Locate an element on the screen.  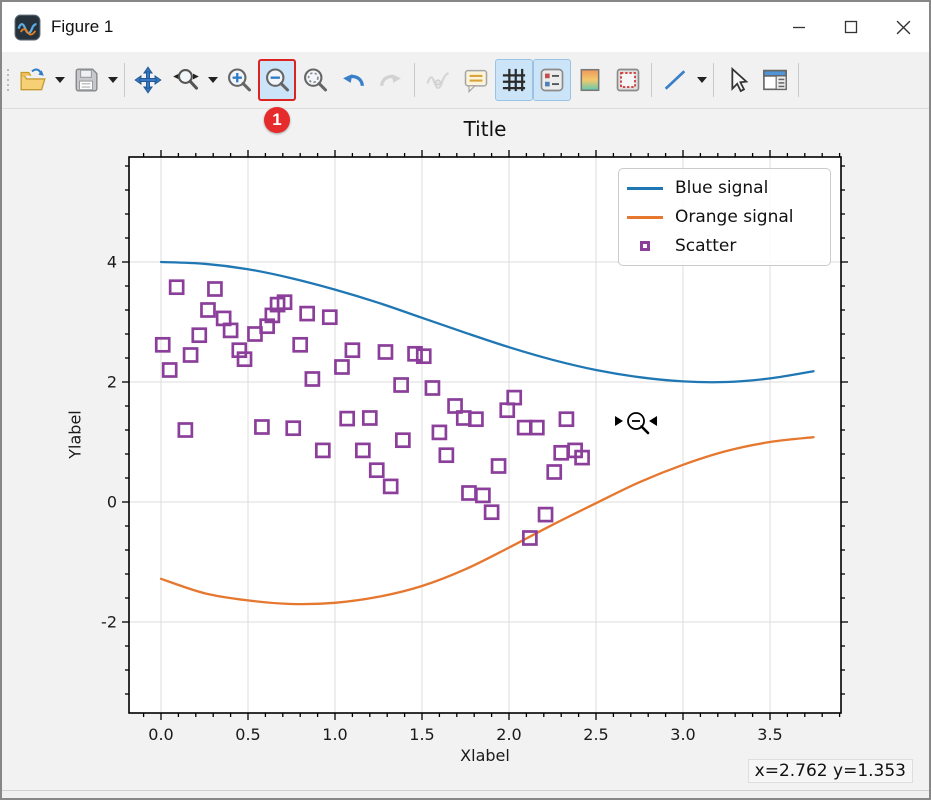
svg-text: 4 is located at coordinates (112, 262).